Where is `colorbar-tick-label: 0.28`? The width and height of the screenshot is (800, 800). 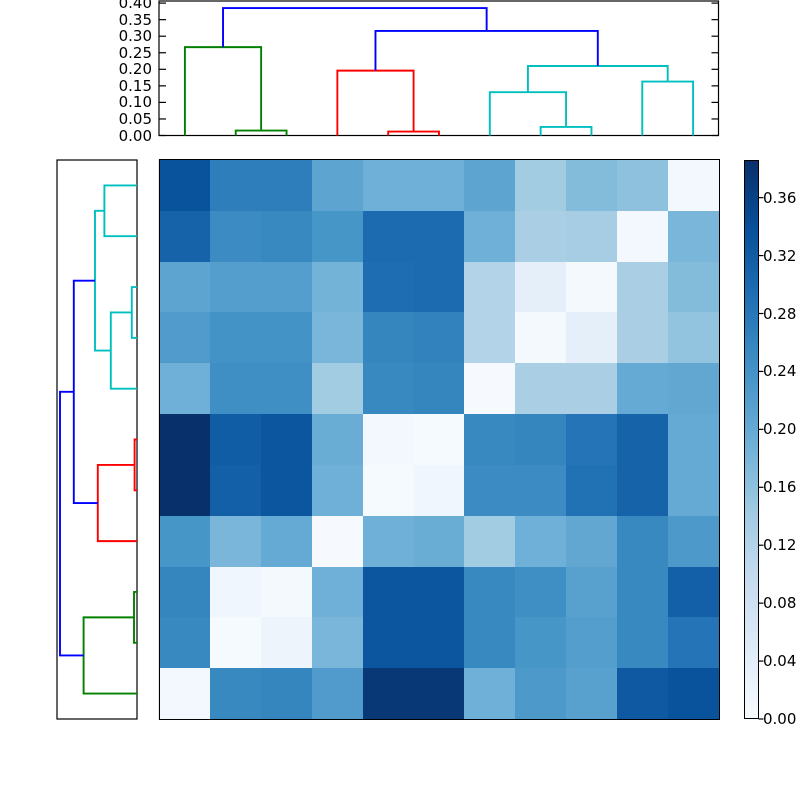
colorbar-tick-label: 0.28 is located at coordinates (780, 313).